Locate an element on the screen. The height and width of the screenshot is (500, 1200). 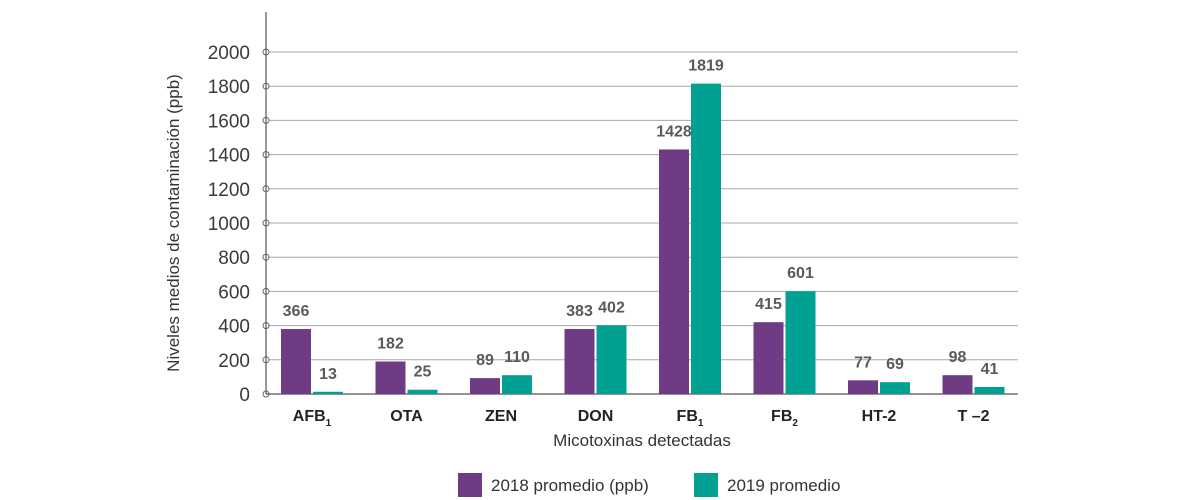
y-tick-label: 400 is located at coordinates (234, 327).